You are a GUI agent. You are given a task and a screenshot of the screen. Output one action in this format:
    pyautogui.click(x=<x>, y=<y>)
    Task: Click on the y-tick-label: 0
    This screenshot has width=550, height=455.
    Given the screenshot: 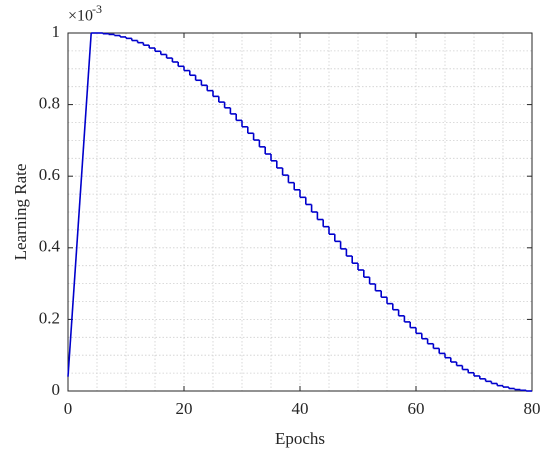 What is the action you would take?
    pyautogui.click(x=56, y=389)
    